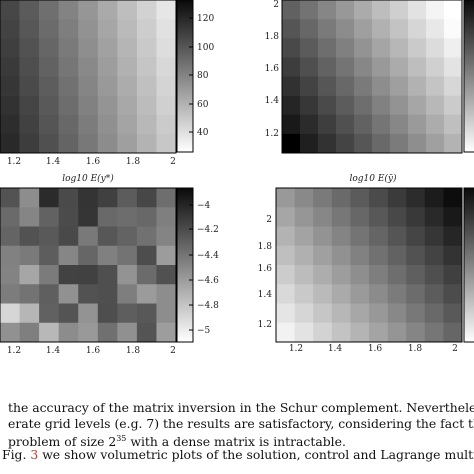 The image size is (474, 474). What do you see at coordinates (208, 281) in the screenshot?
I see `cb-tick: −4.6` at bounding box center [208, 281].